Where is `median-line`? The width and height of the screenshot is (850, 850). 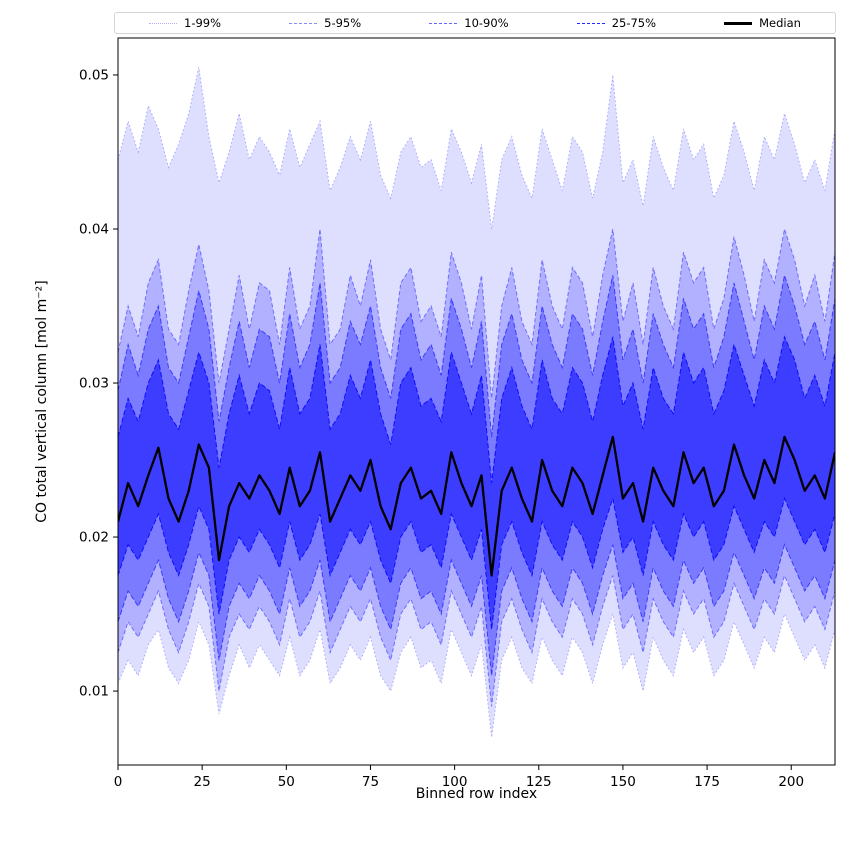
median-line is located at coordinates (476, 506).